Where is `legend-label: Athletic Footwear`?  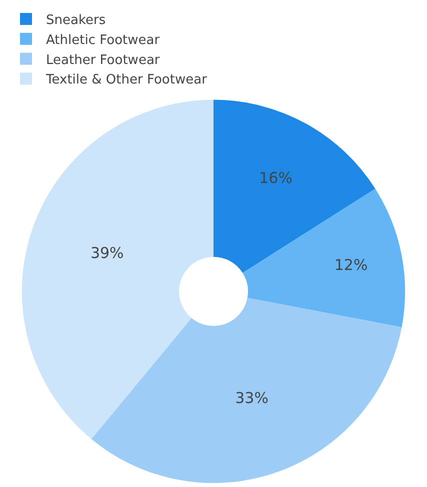 legend-label: Athletic Footwear is located at coordinates (103, 40).